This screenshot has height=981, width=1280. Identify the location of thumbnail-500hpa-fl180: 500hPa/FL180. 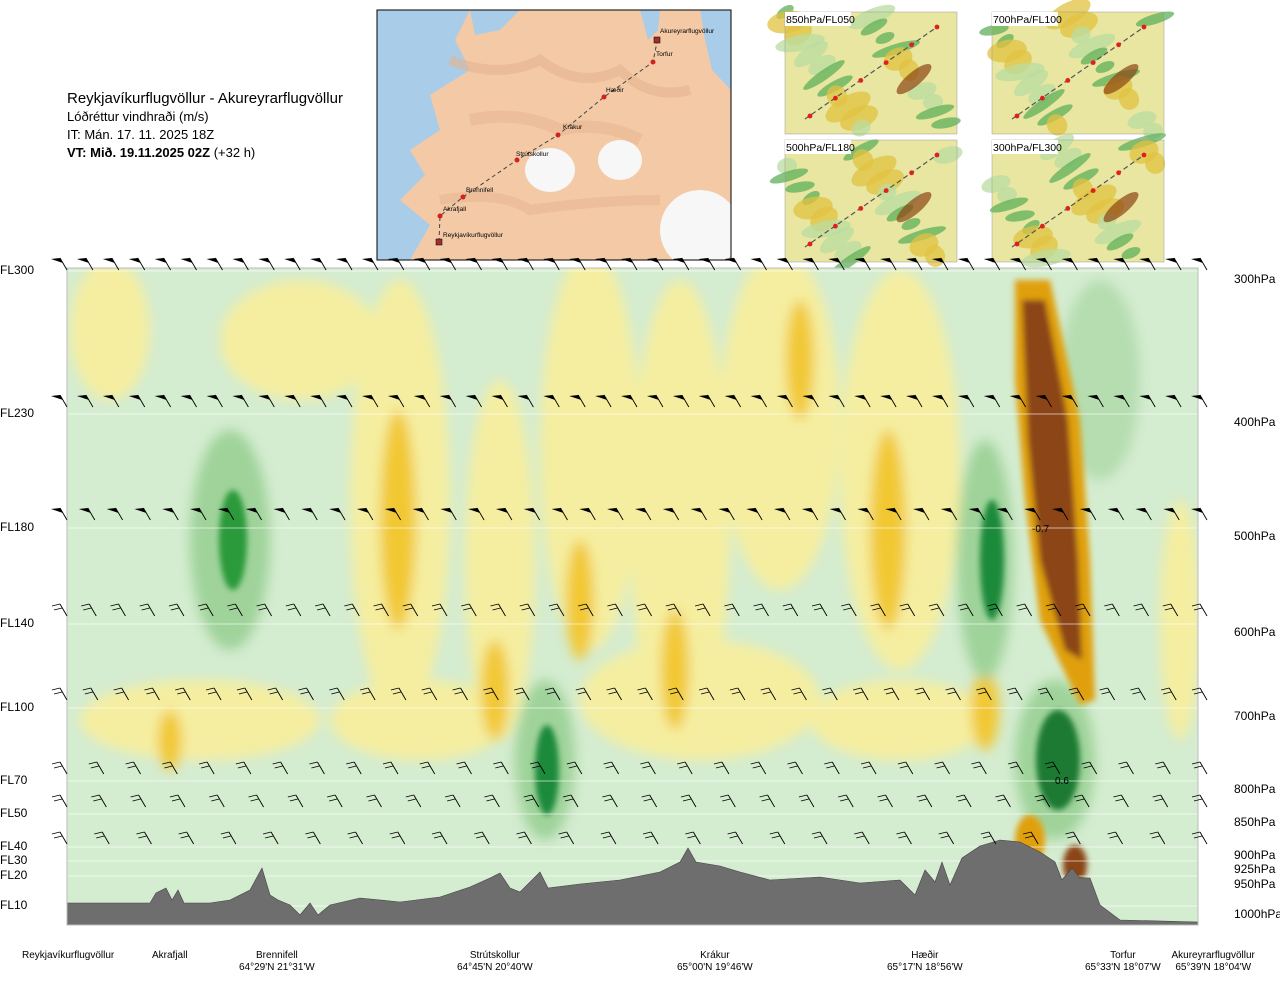
(866, 208).